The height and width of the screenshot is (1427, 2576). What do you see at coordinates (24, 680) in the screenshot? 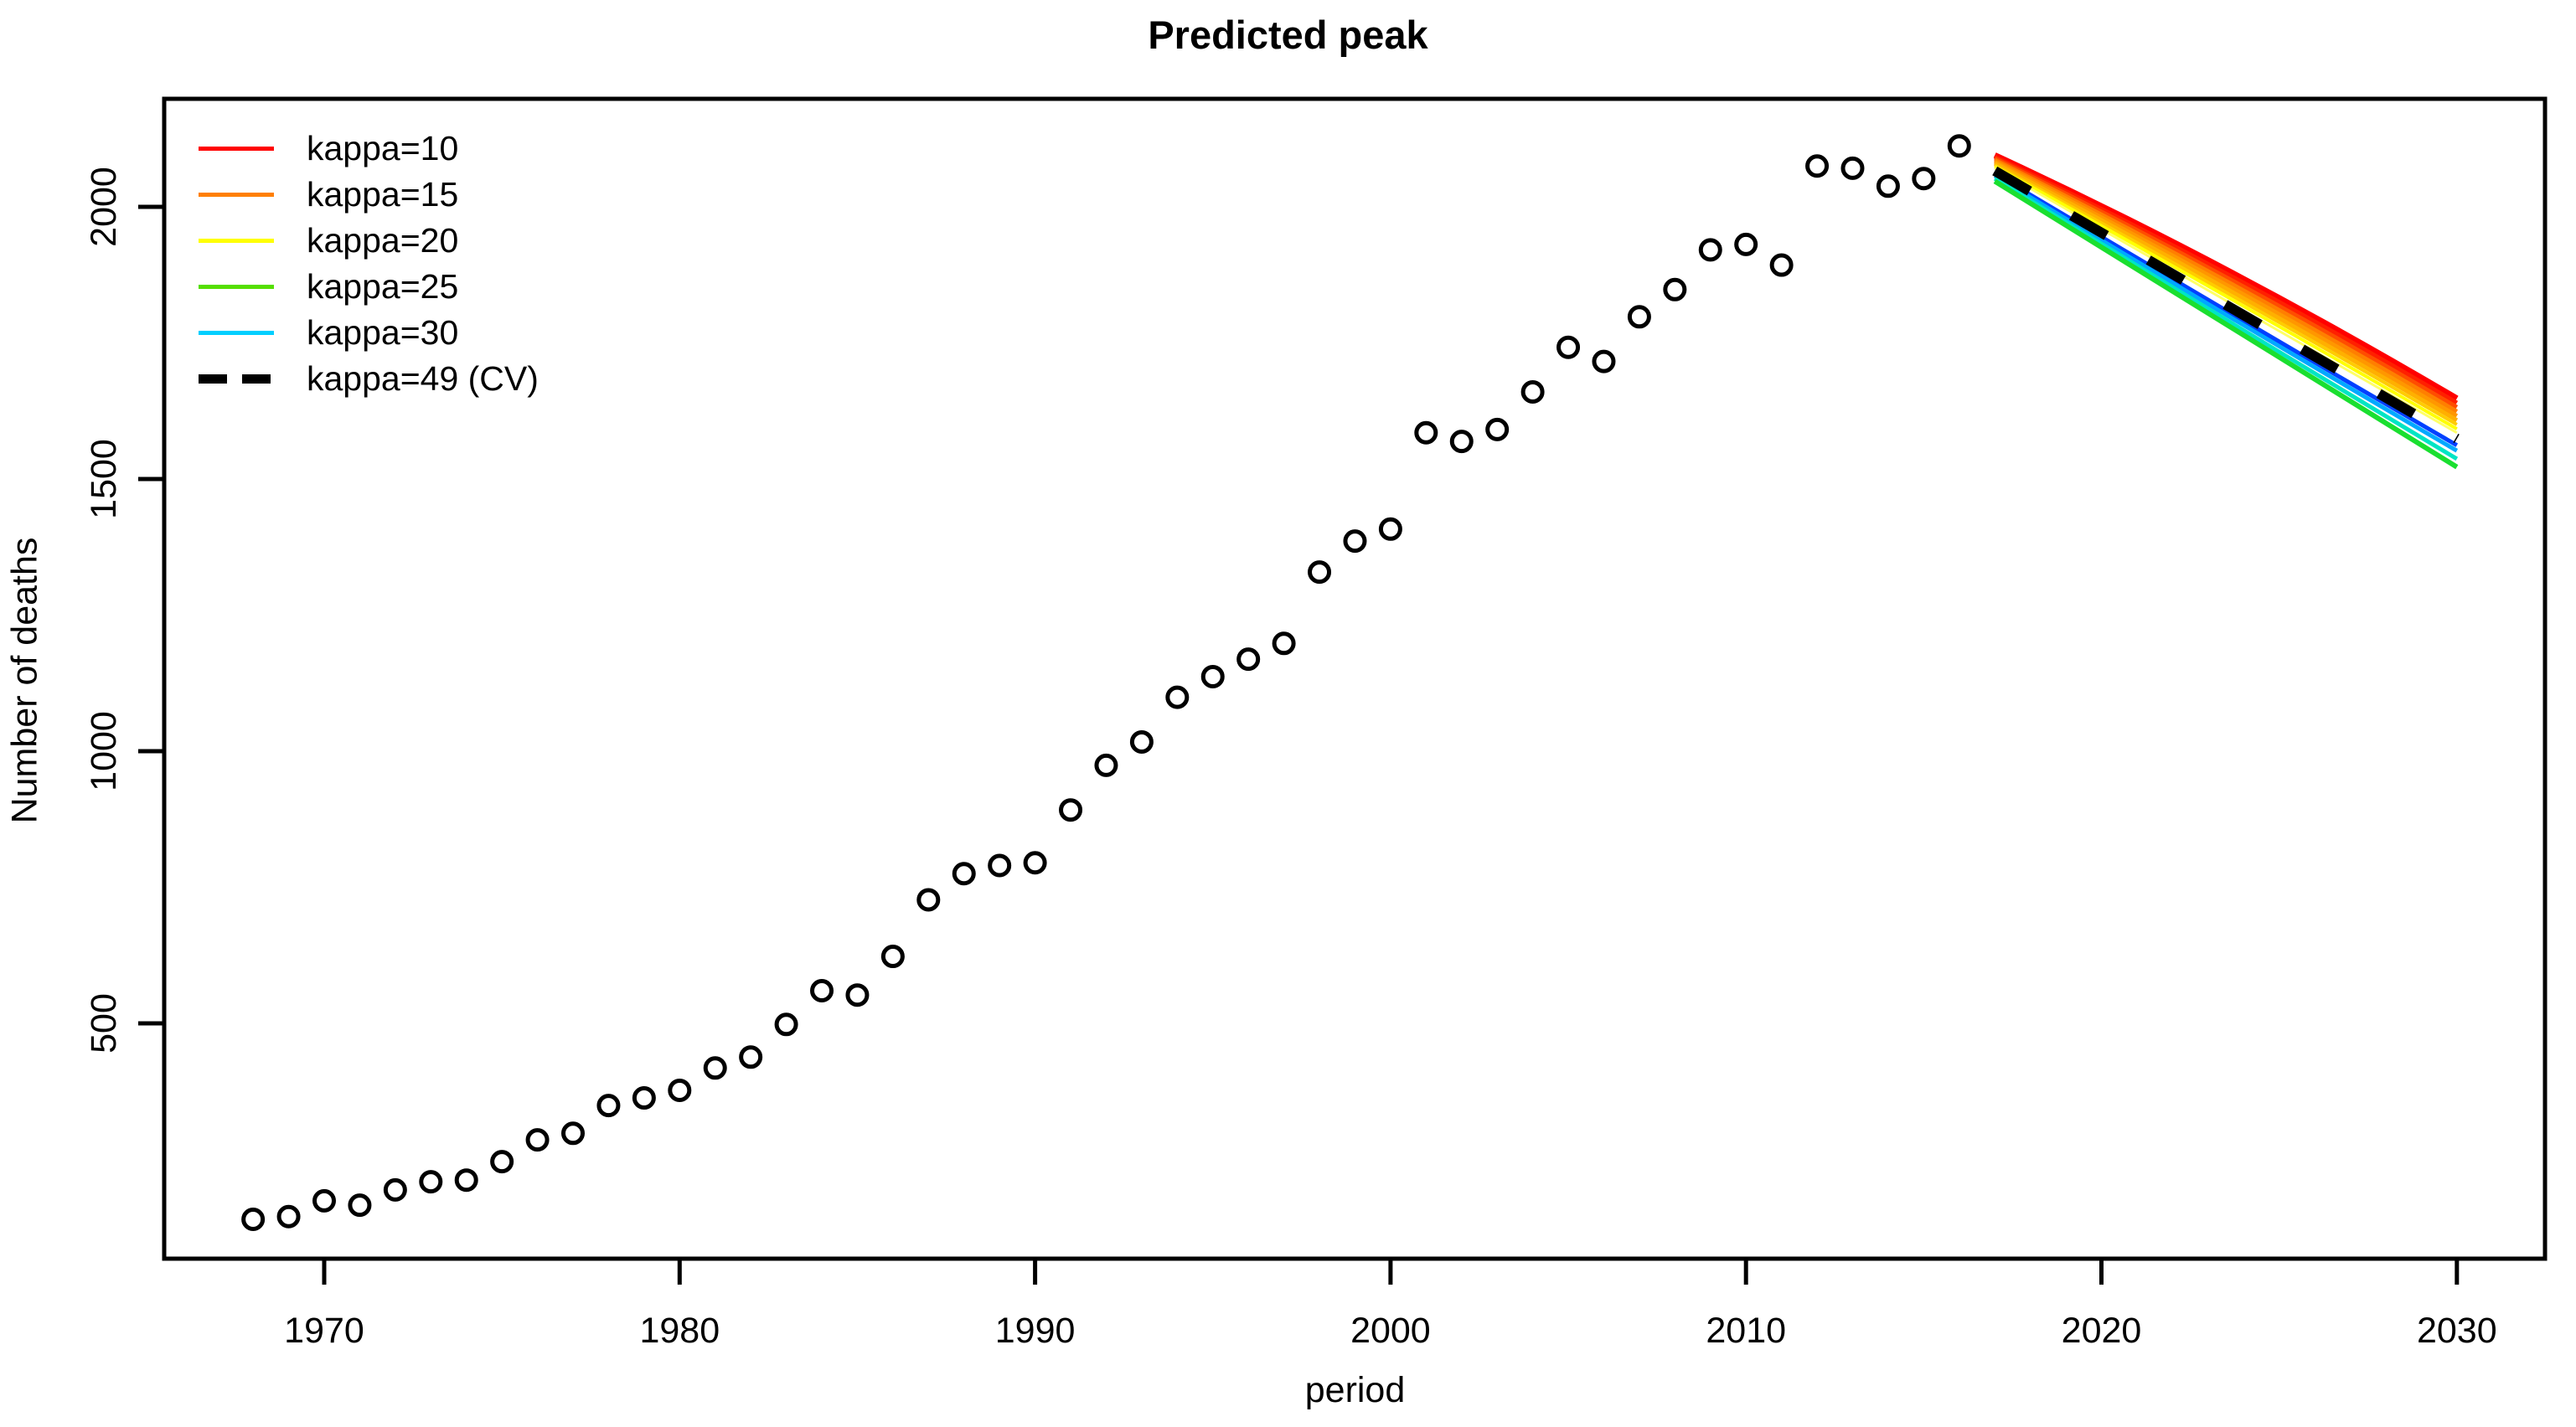
I see `y-axis-label: Number of deaths` at bounding box center [24, 680].